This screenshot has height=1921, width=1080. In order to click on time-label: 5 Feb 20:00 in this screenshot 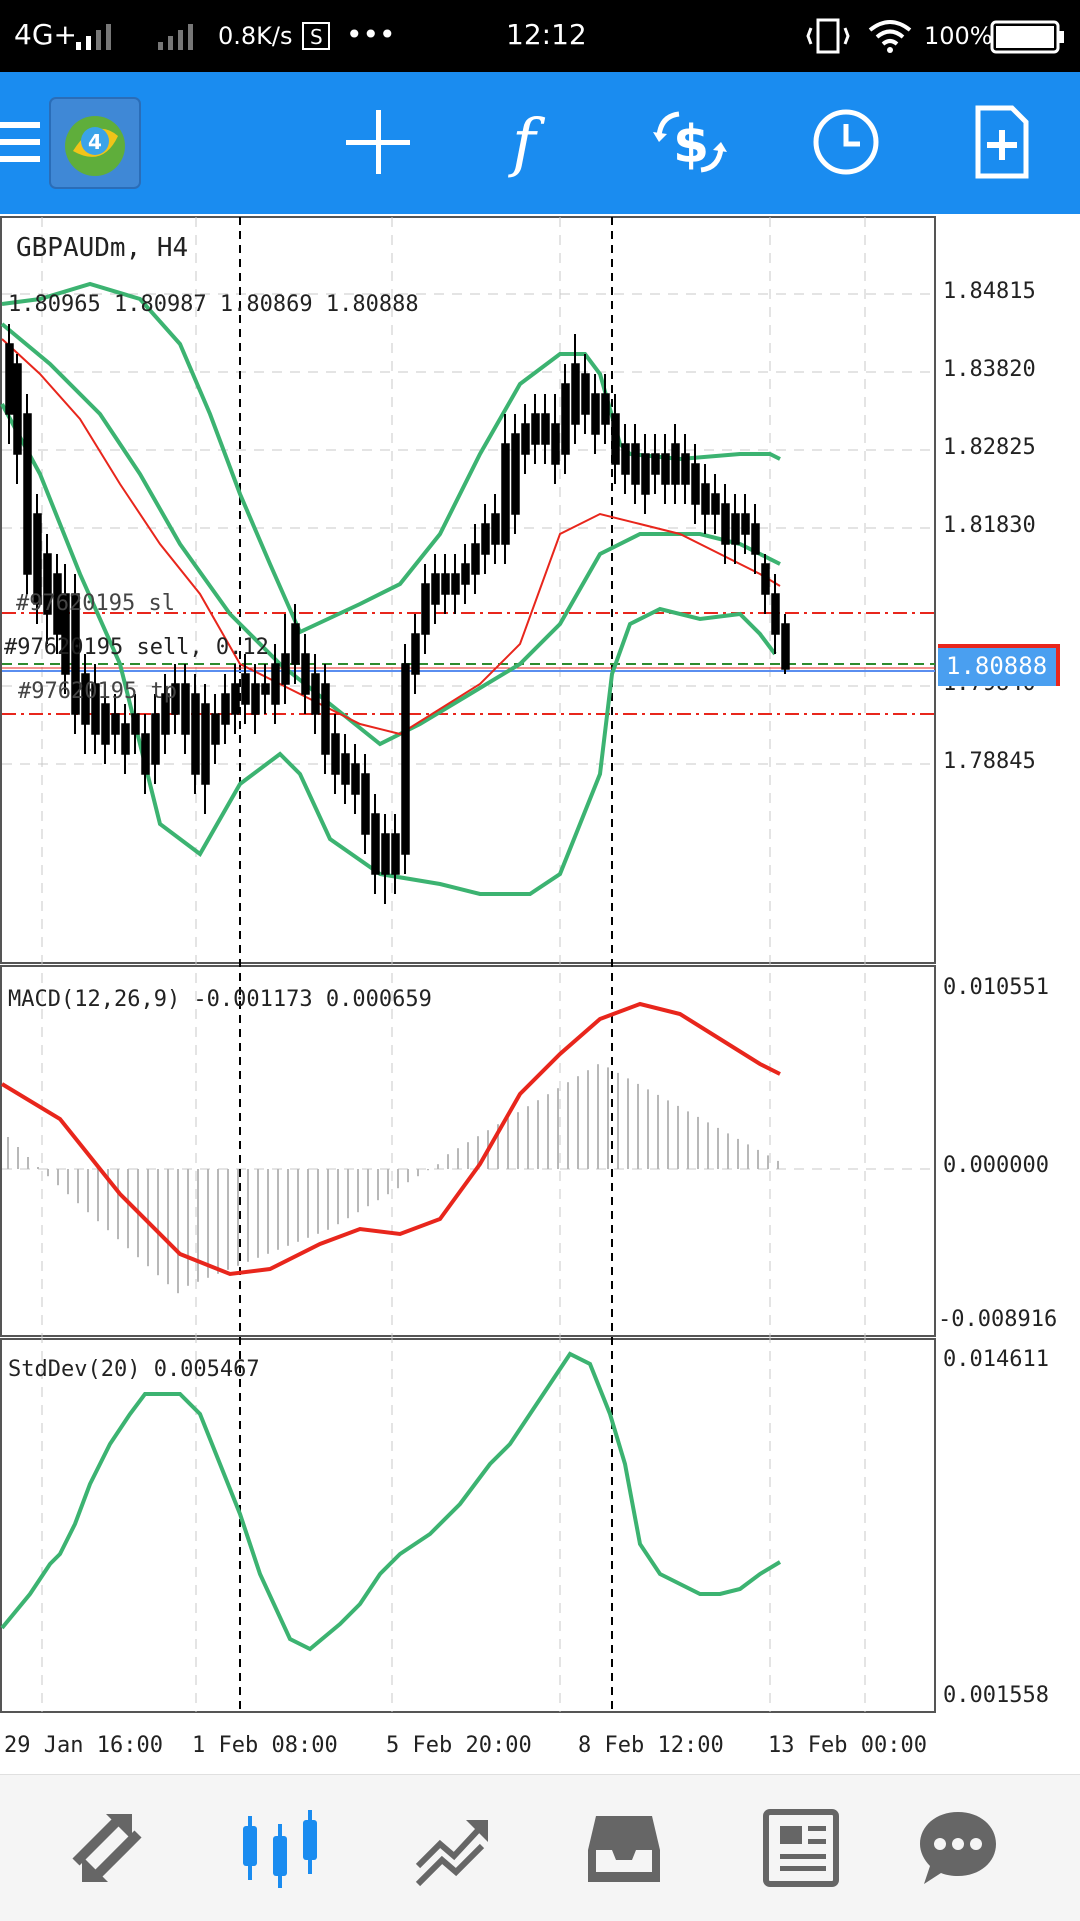, I will do `click(459, 1745)`.